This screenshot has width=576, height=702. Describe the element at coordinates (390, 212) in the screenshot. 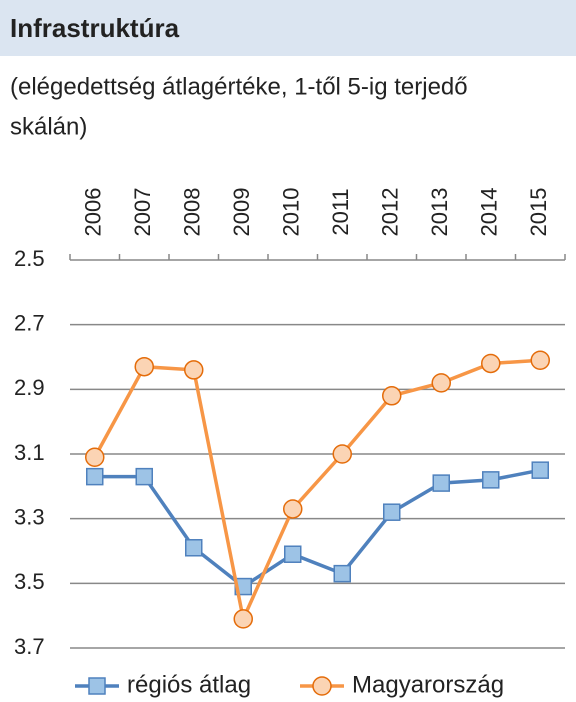

I see `x-tick-label: 2012` at that location.